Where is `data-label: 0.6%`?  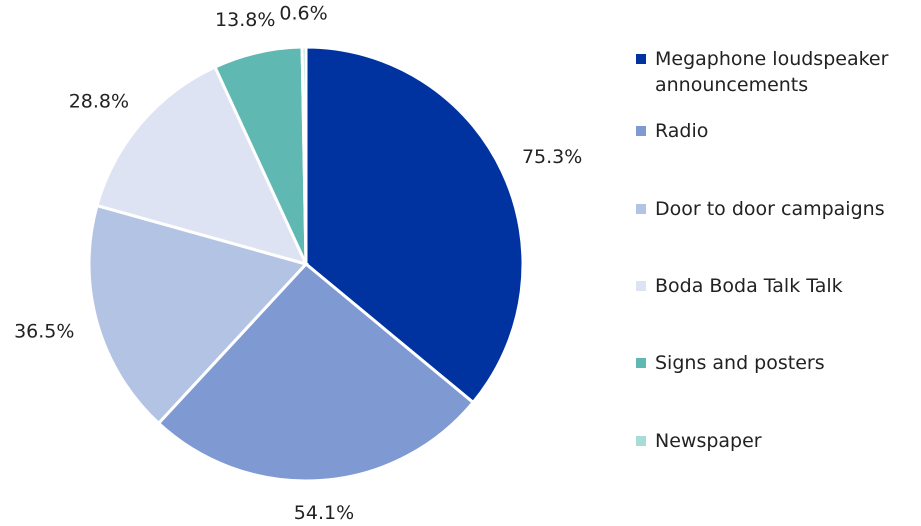 data-label: 0.6% is located at coordinates (303, 14).